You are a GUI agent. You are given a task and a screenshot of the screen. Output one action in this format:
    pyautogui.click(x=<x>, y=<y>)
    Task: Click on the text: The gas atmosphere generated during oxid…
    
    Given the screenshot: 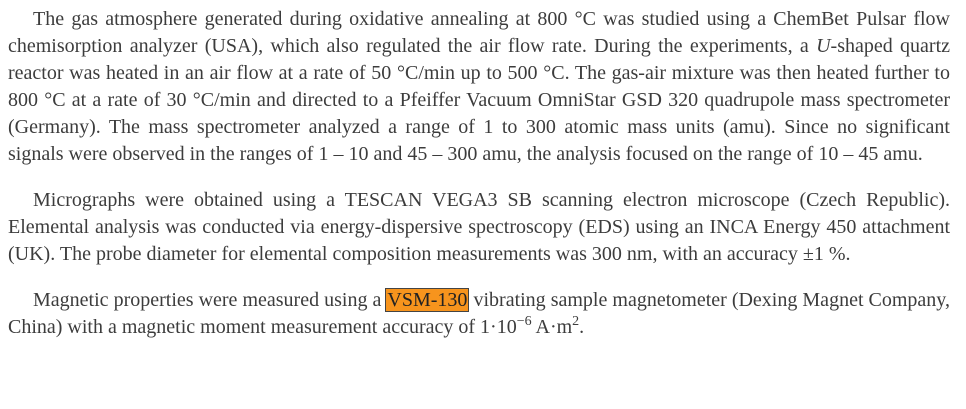 What is the action you would take?
    pyautogui.click(x=479, y=32)
    